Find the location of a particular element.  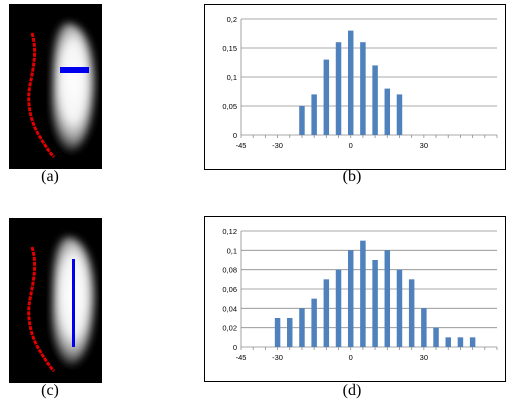

caption-a: (a) is located at coordinates (50, 177).